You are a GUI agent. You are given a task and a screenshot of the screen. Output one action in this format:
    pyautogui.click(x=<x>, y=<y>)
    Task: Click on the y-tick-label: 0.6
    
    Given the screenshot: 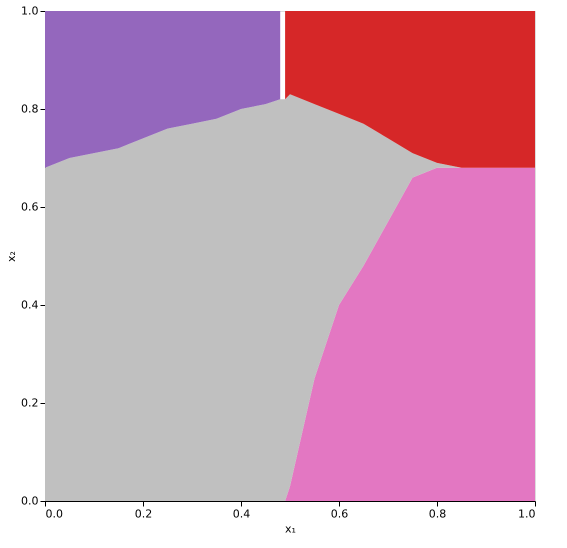 What is the action you would take?
    pyautogui.click(x=29, y=207)
    